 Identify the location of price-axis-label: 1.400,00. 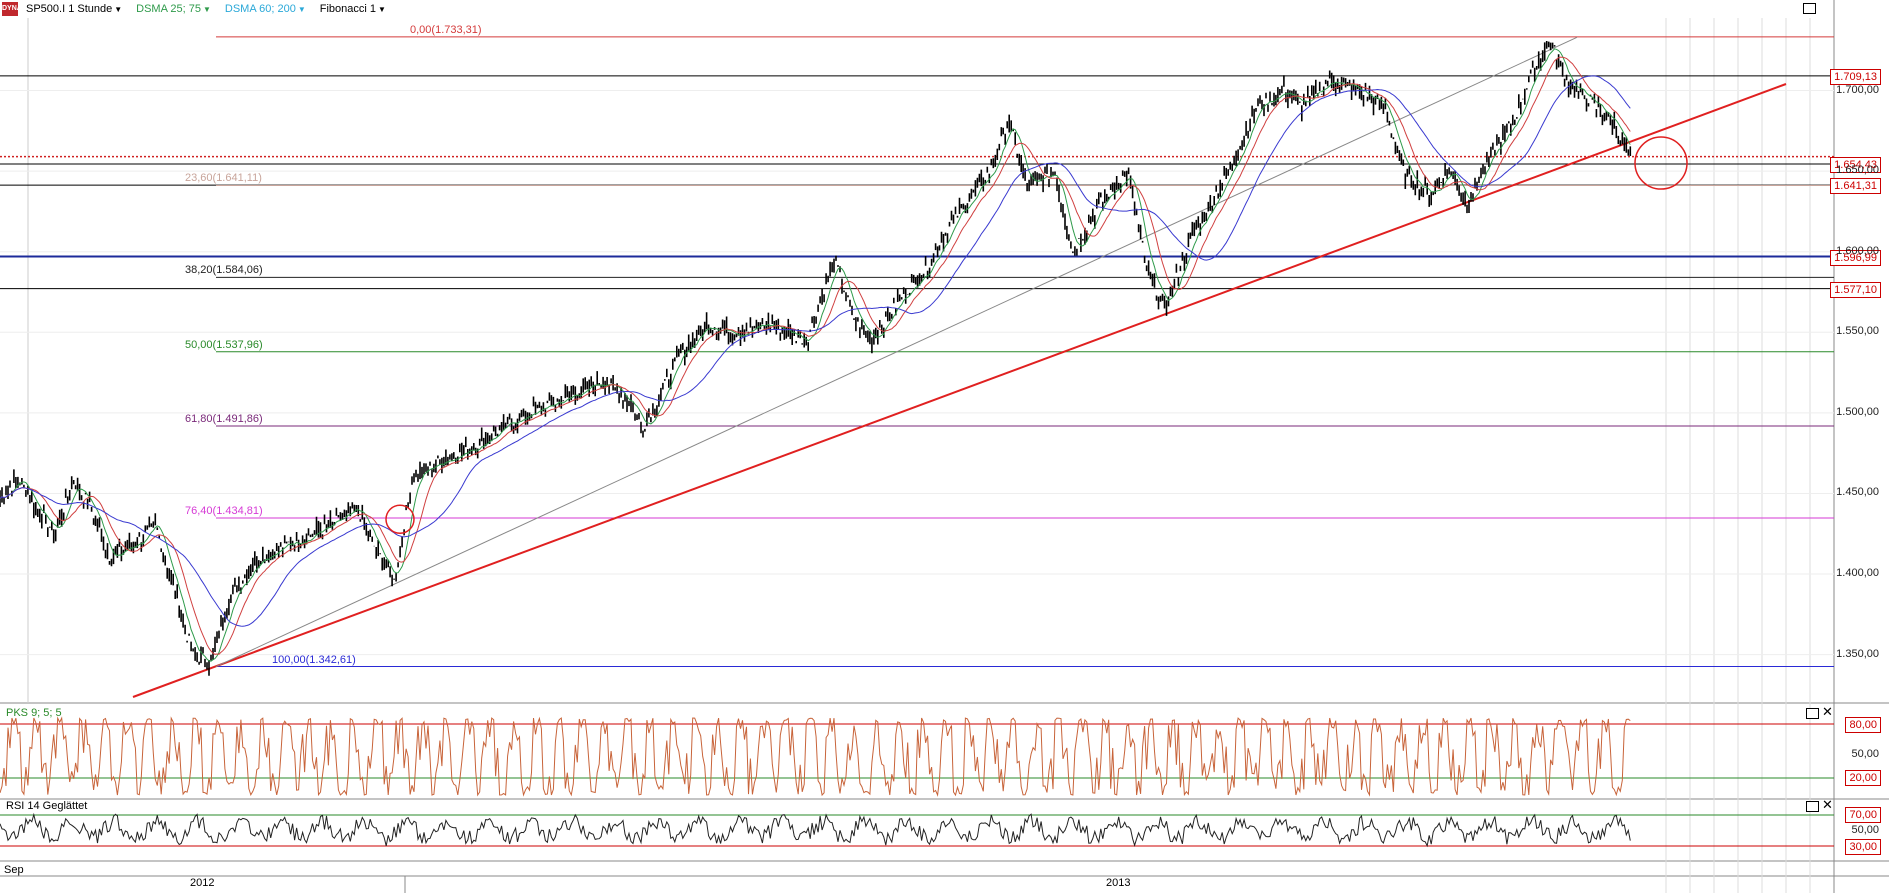
(1857, 573).